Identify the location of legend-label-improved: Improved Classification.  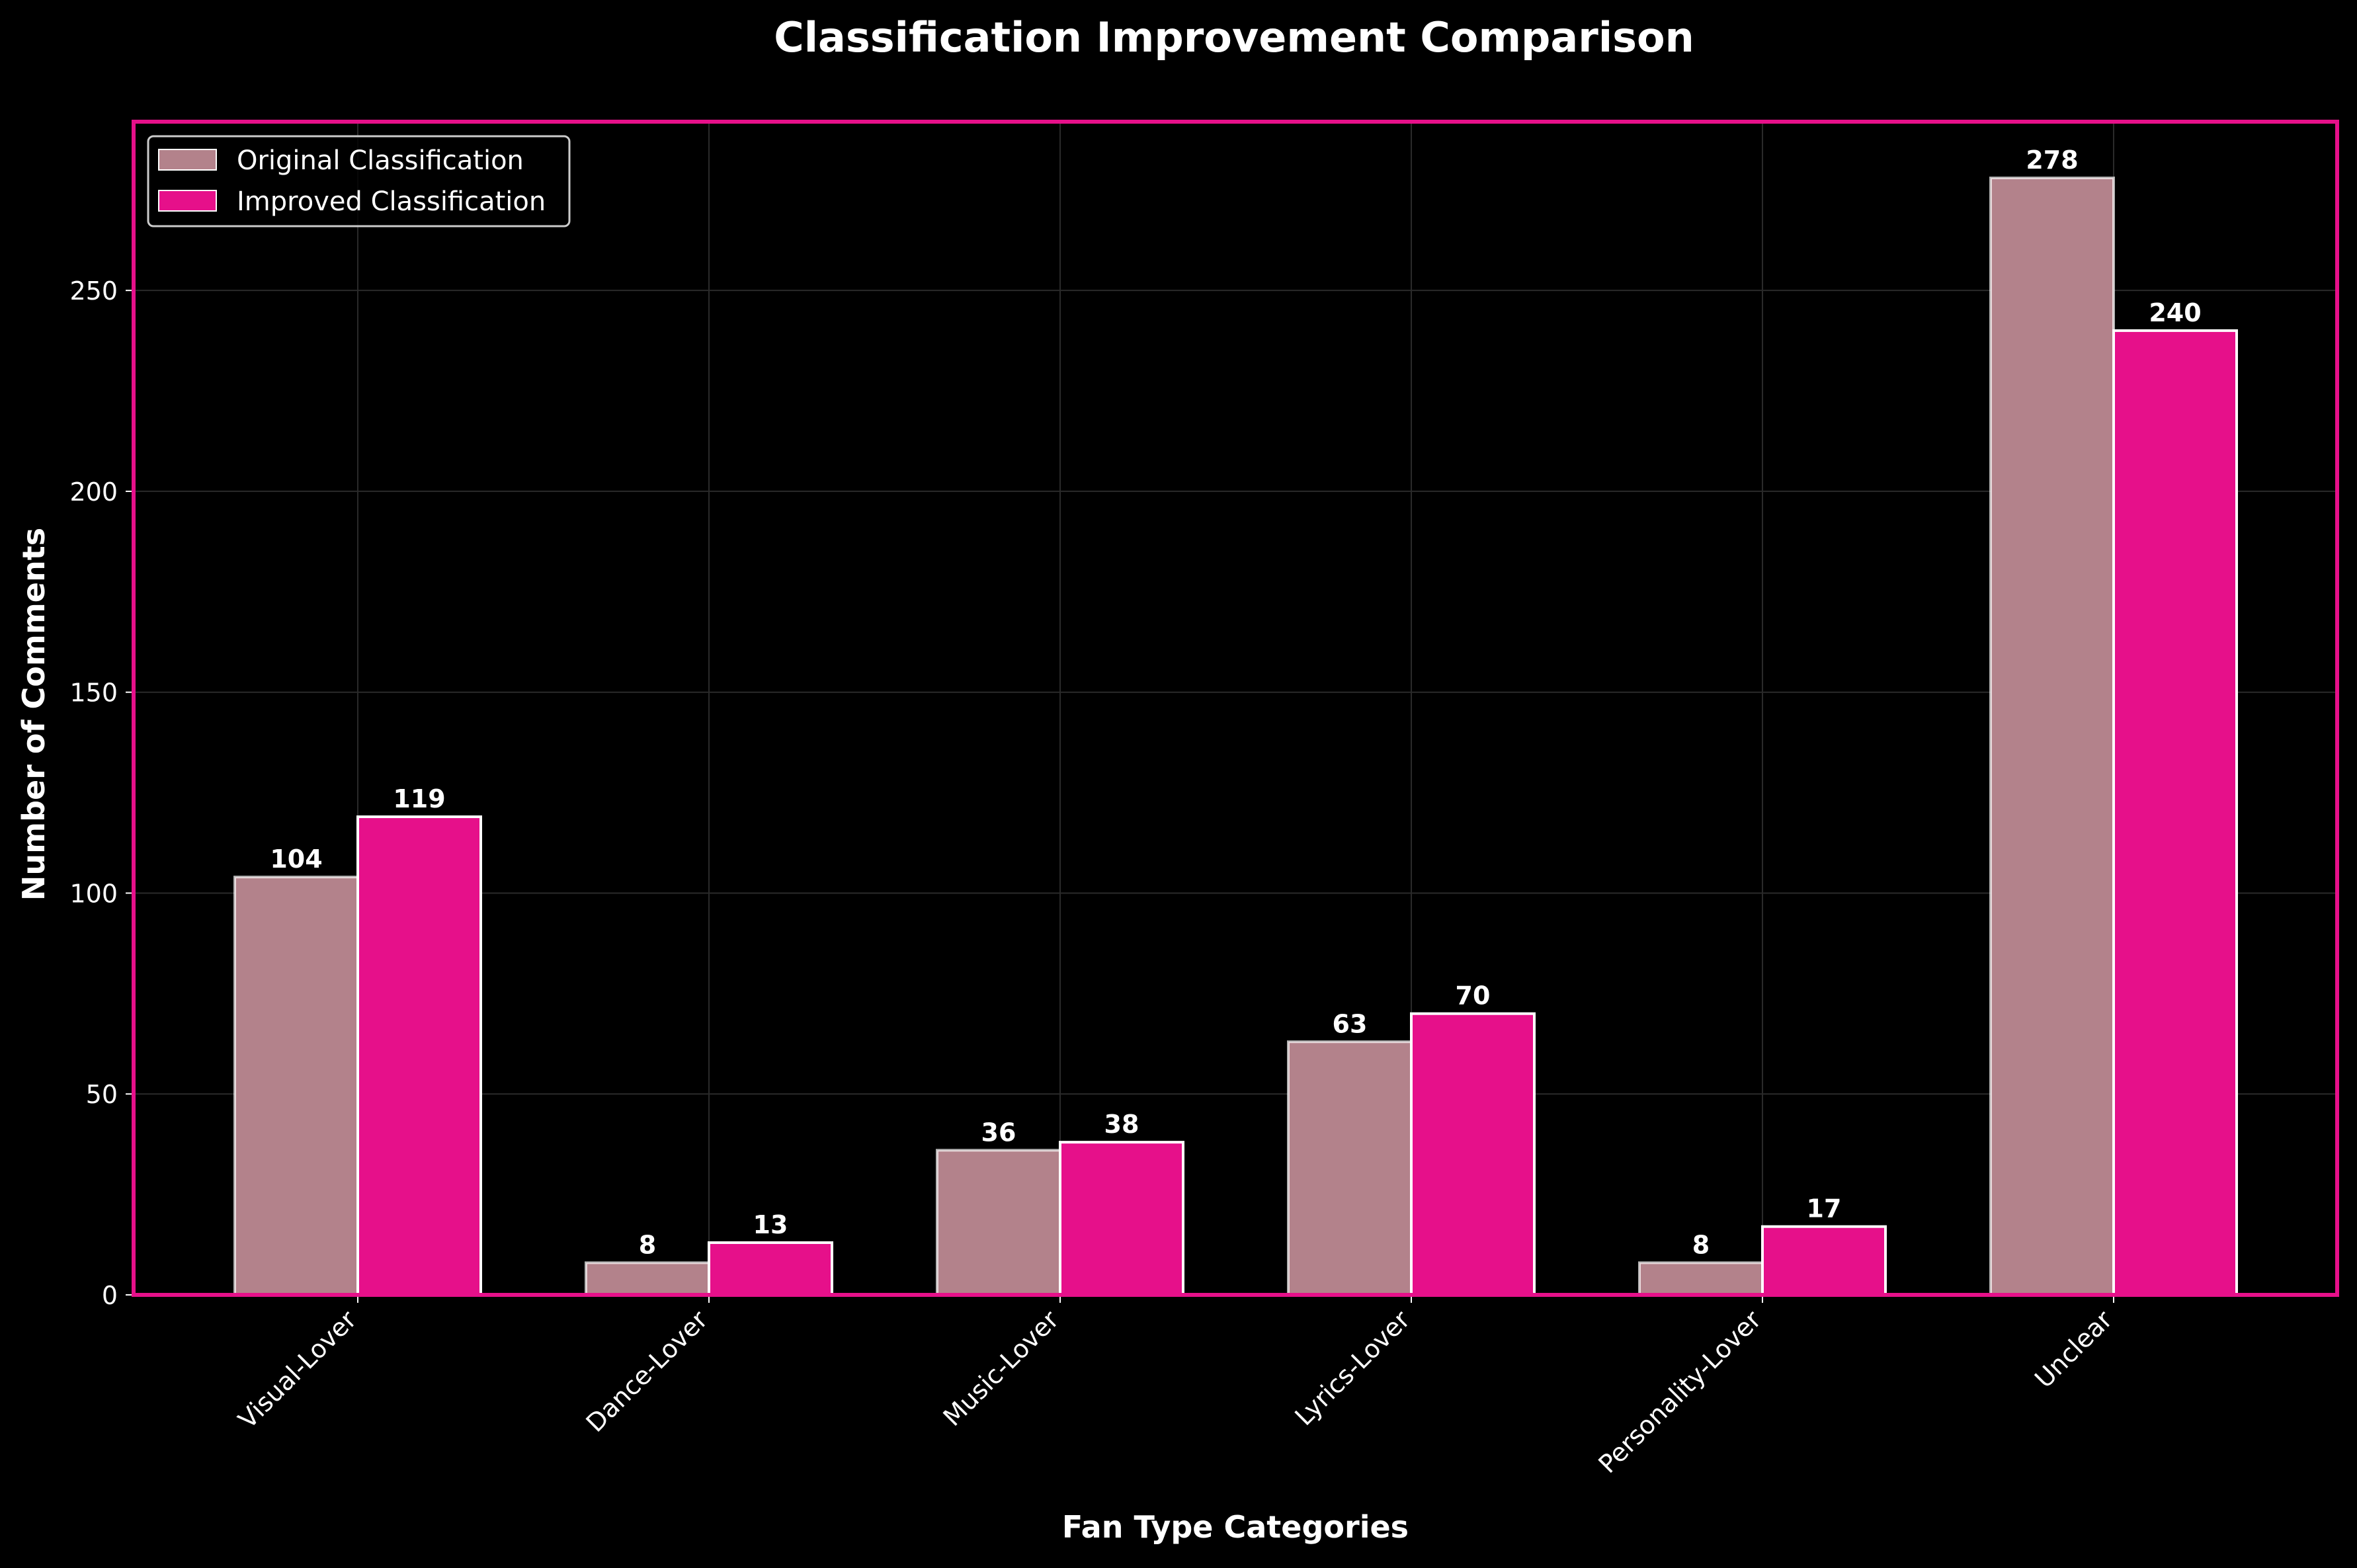
(391, 201).